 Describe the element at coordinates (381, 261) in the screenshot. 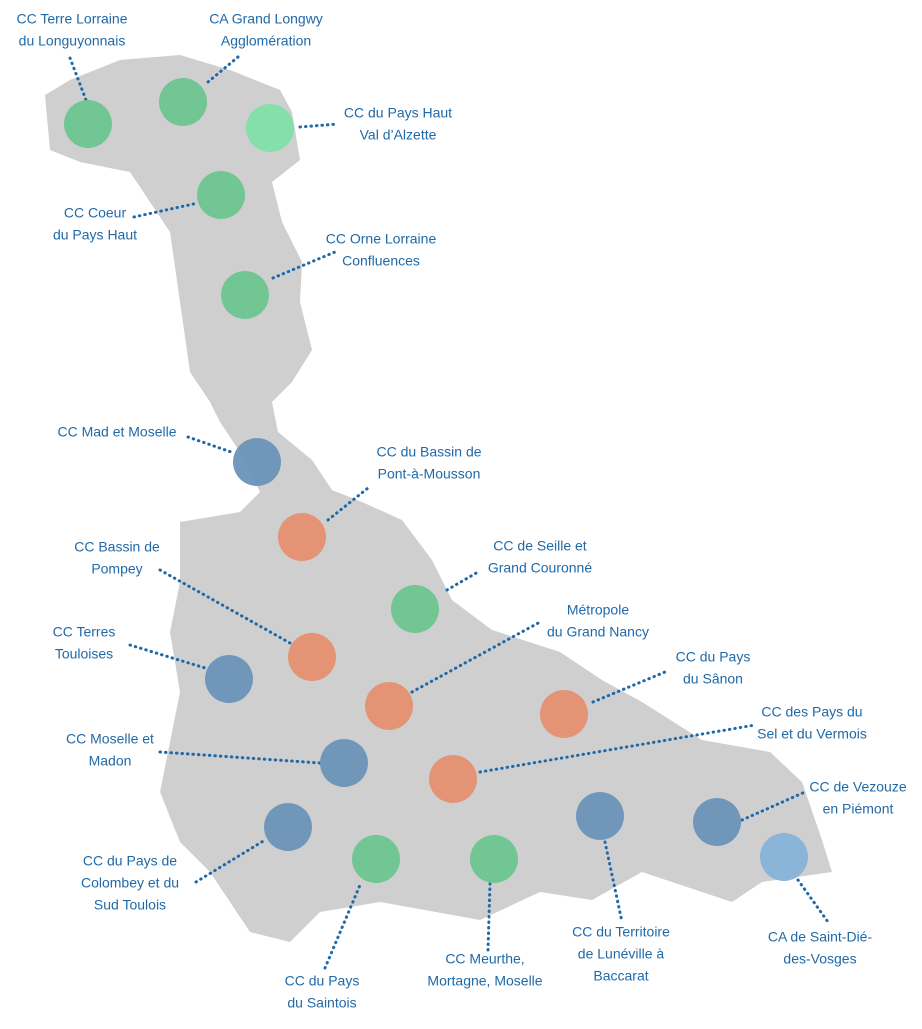

I see `epci-label: Confluences` at that location.